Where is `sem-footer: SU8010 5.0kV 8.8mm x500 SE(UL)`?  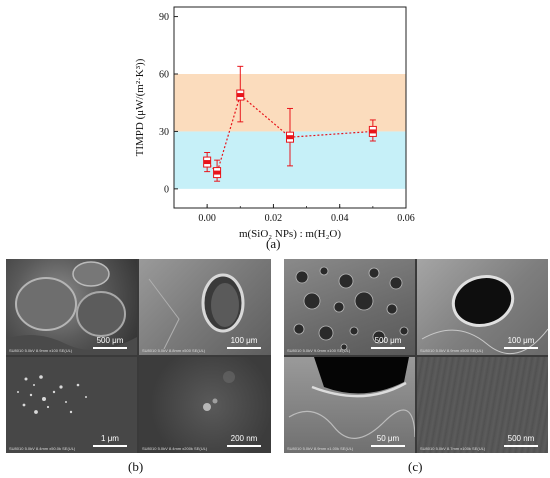
sem-footer: SU8010 5.0kV 8.8mm x500 SE(UL) is located at coordinates (174, 350).